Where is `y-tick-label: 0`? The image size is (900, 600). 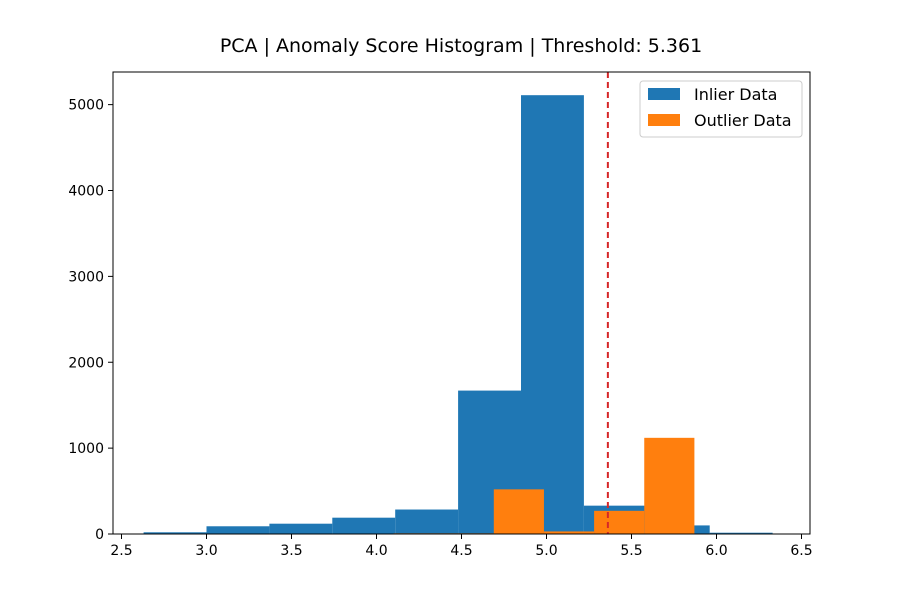
y-tick-label: 0 is located at coordinates (99, 535).